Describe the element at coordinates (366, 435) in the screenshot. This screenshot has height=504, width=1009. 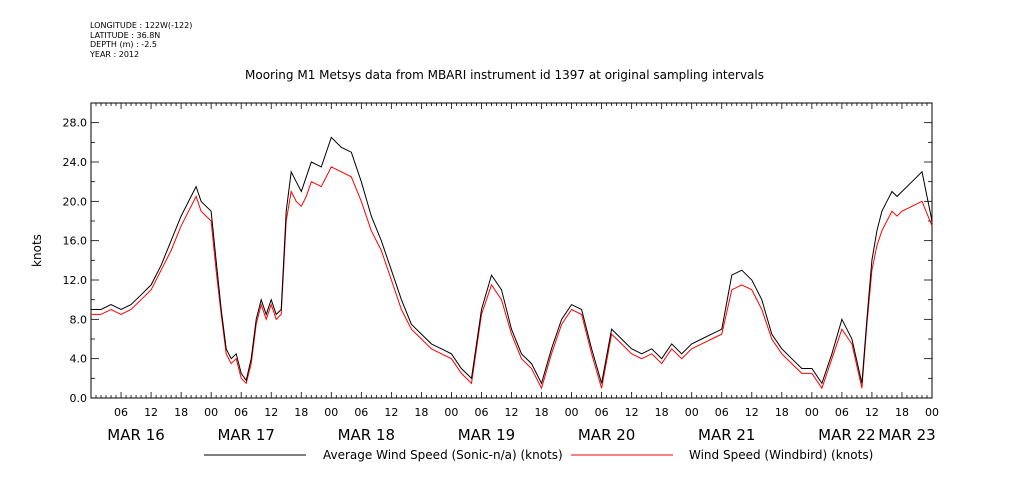
I see `x-day-label: MAR 18` at that location.